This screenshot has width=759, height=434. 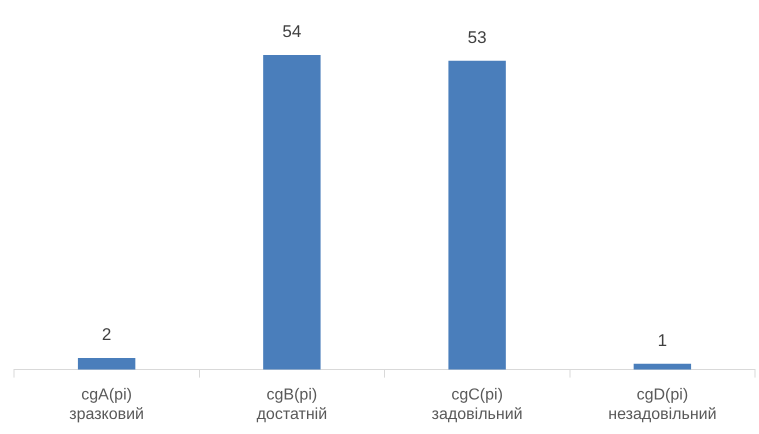 I want to click on data-label: 54, so click(x=292, y=32).